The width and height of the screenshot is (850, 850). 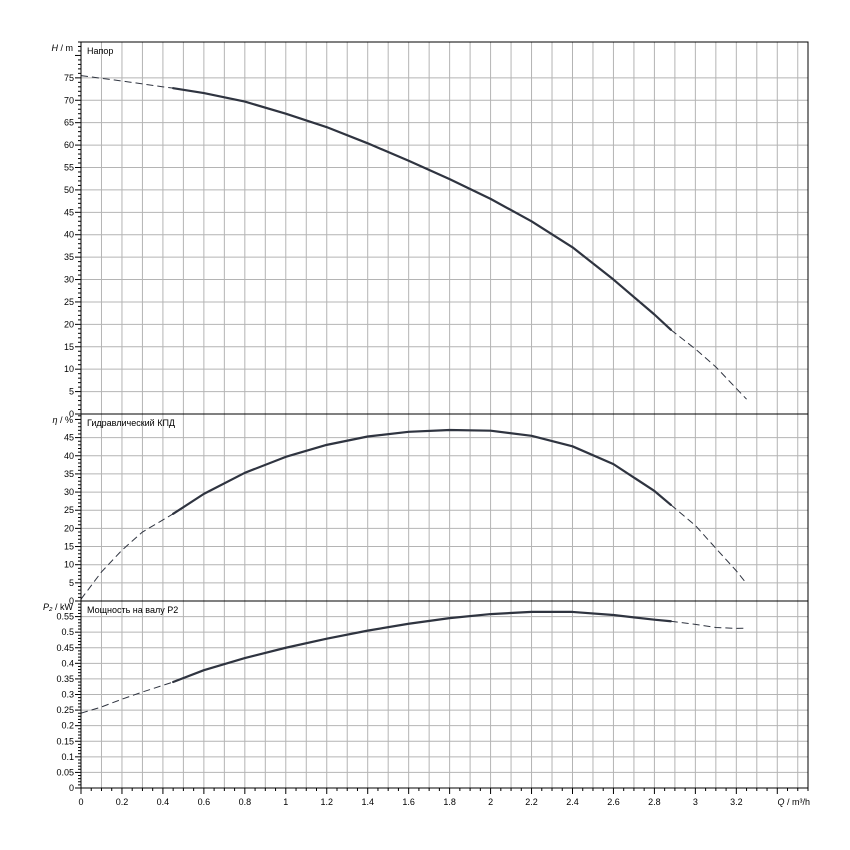 What do you see at coordinates (67, 607) in the screenshot?
I see `y-axis-unit: kW` at bounding box center [67, 607].